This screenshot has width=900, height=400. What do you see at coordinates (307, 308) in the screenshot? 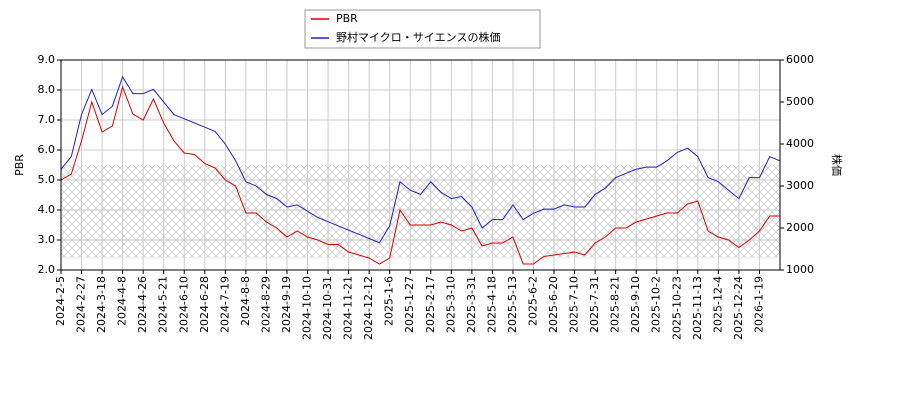
I see `x-tick-label: 2024-10-10` at bounding box center [307, 308].